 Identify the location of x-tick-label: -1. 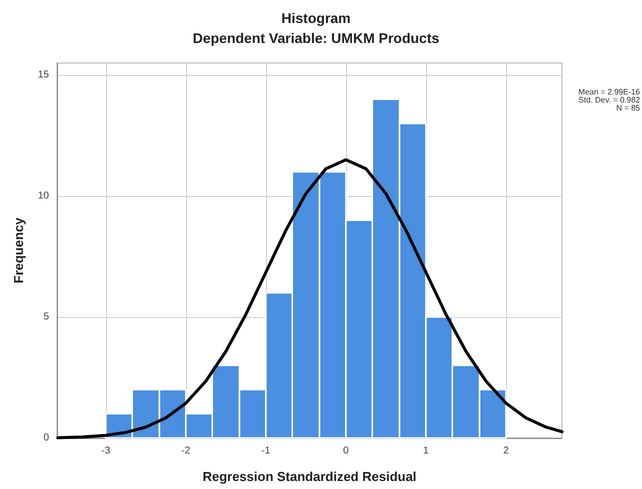
(266, 451).